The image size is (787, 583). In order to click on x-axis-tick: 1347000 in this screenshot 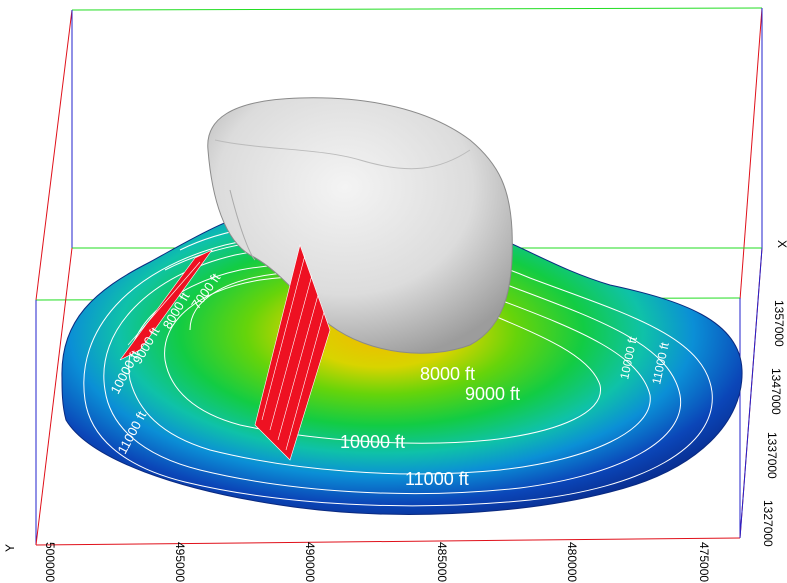, I will do `click(776, 391)`.